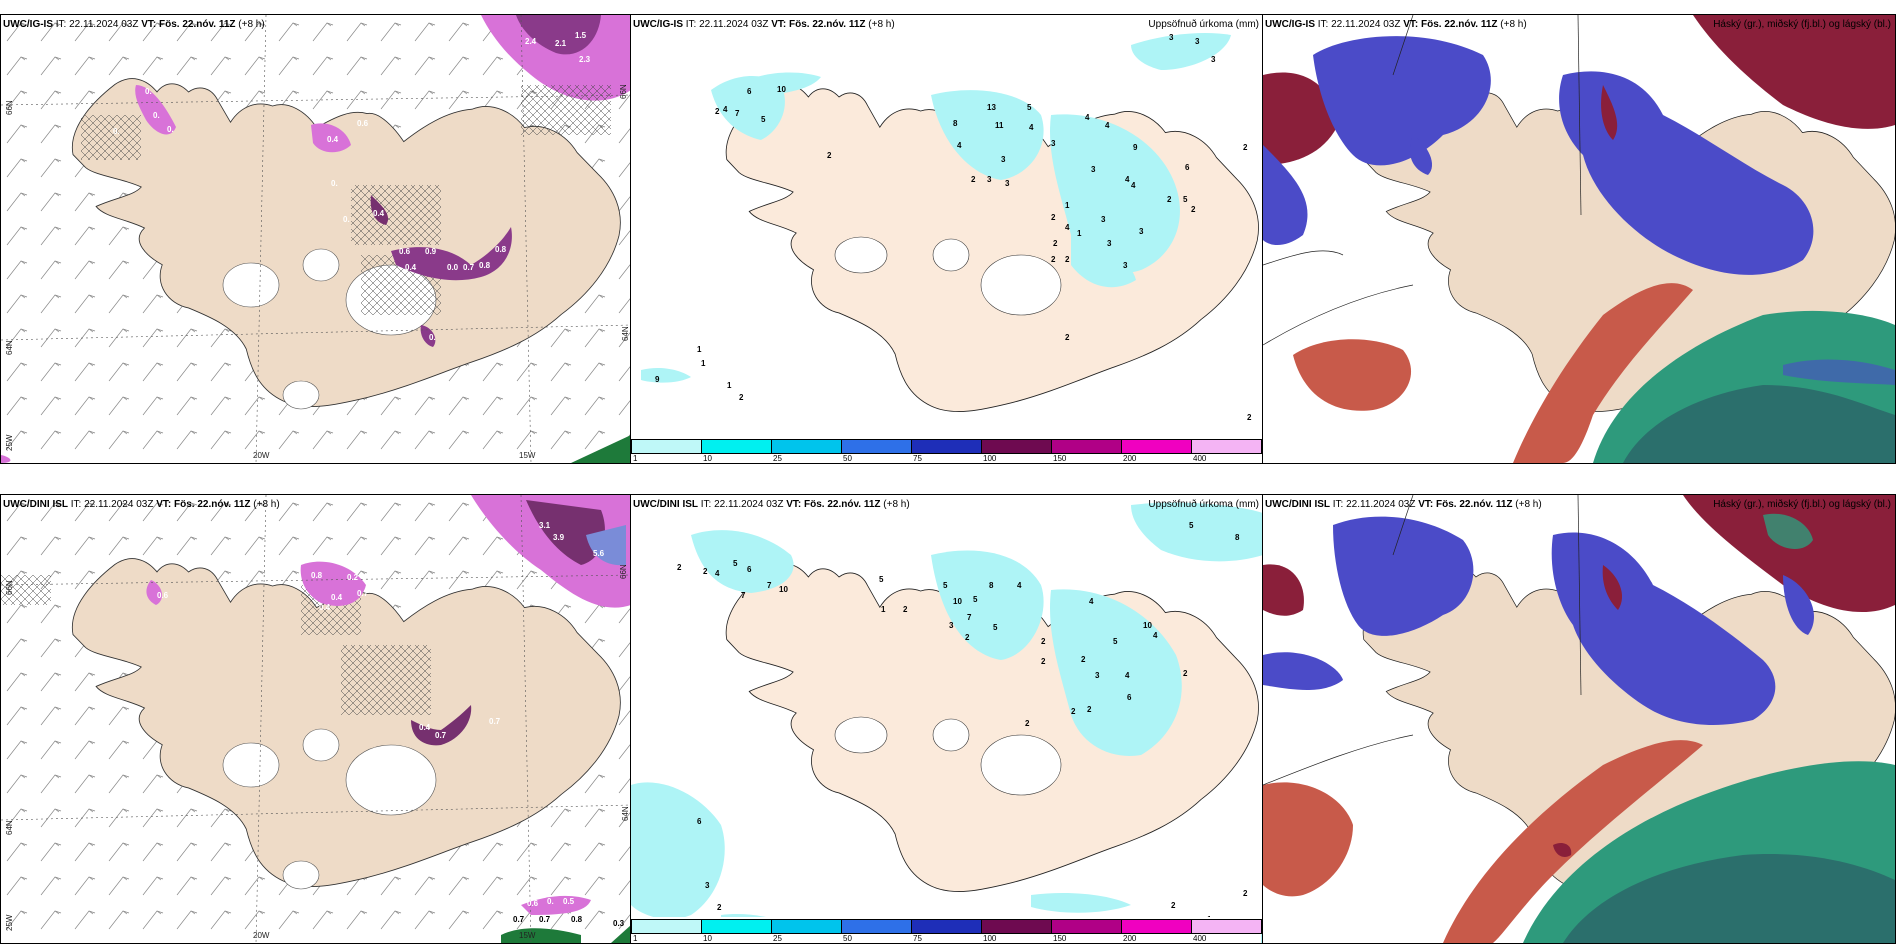 This screenshot has width=1900, height=950. Describe the element at coordinates (1130, 938) in the screenshot. I see `colorbar-tick: 200` at that location.